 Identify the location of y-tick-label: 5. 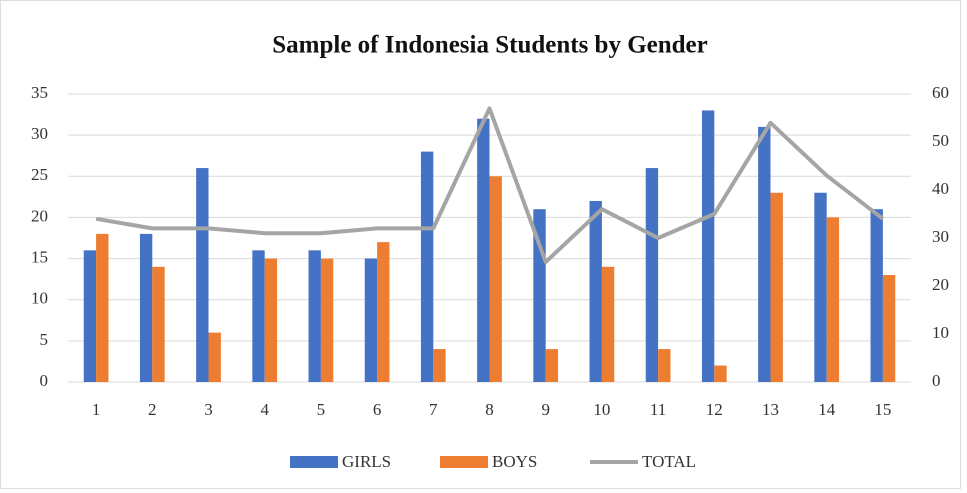
(44, 339).